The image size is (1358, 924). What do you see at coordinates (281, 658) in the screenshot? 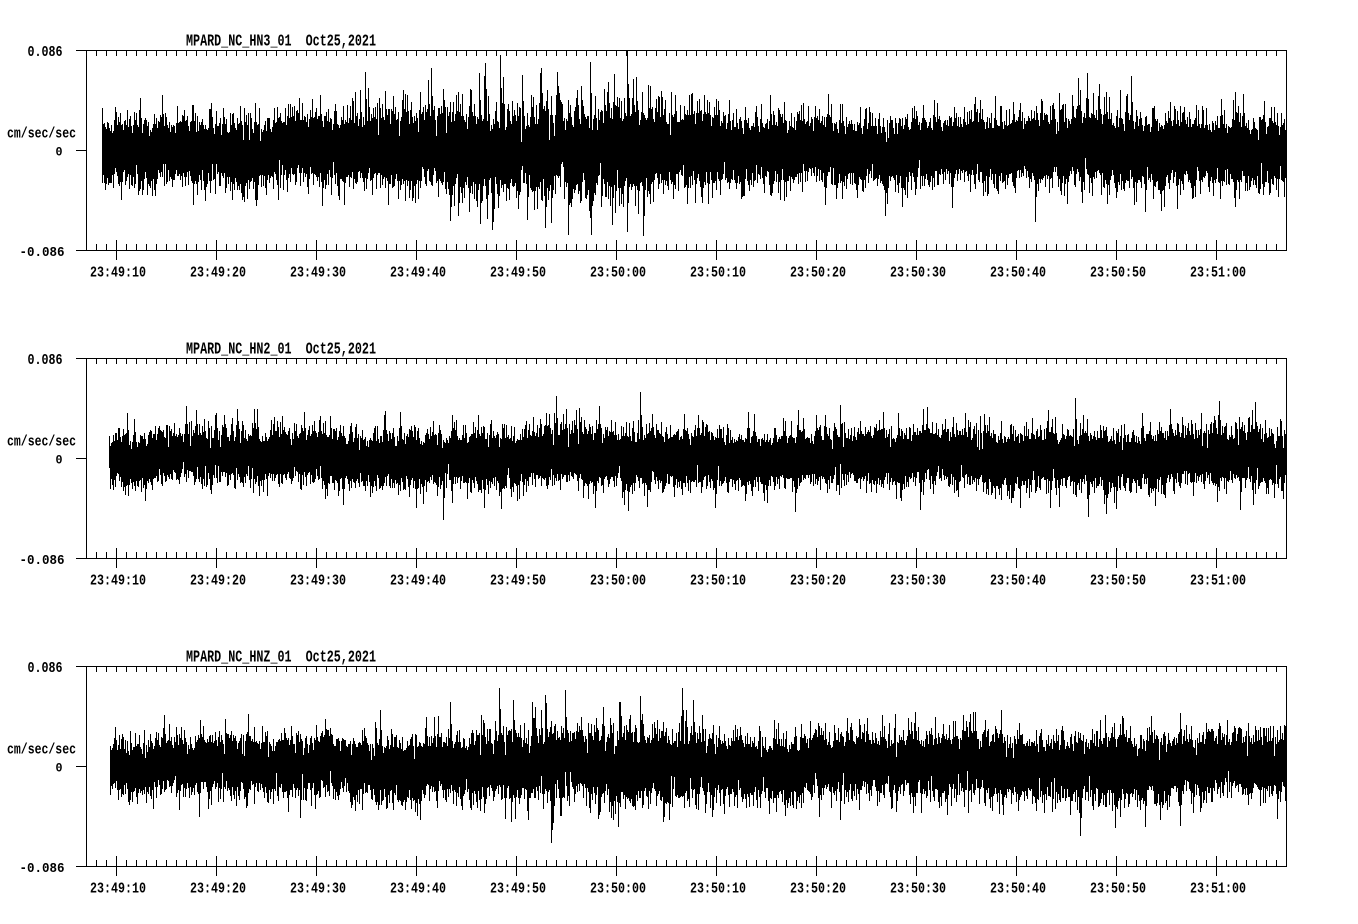
I see `svg-text: MPARD_NC_HNZ_01 Oct25,2021` at bounding box center [281, 658].